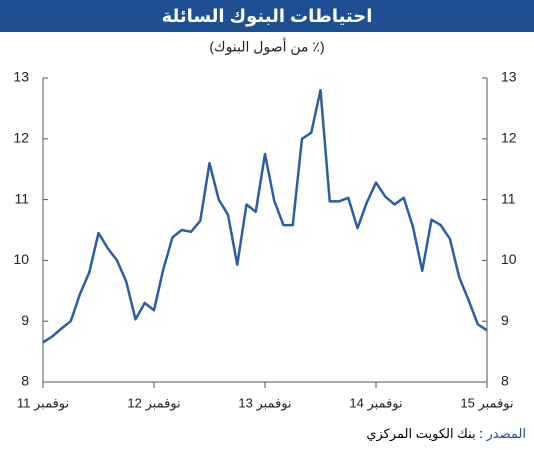 The image size is (534, 450). I want to click on y-tick-label: 11, so click(21, 198).